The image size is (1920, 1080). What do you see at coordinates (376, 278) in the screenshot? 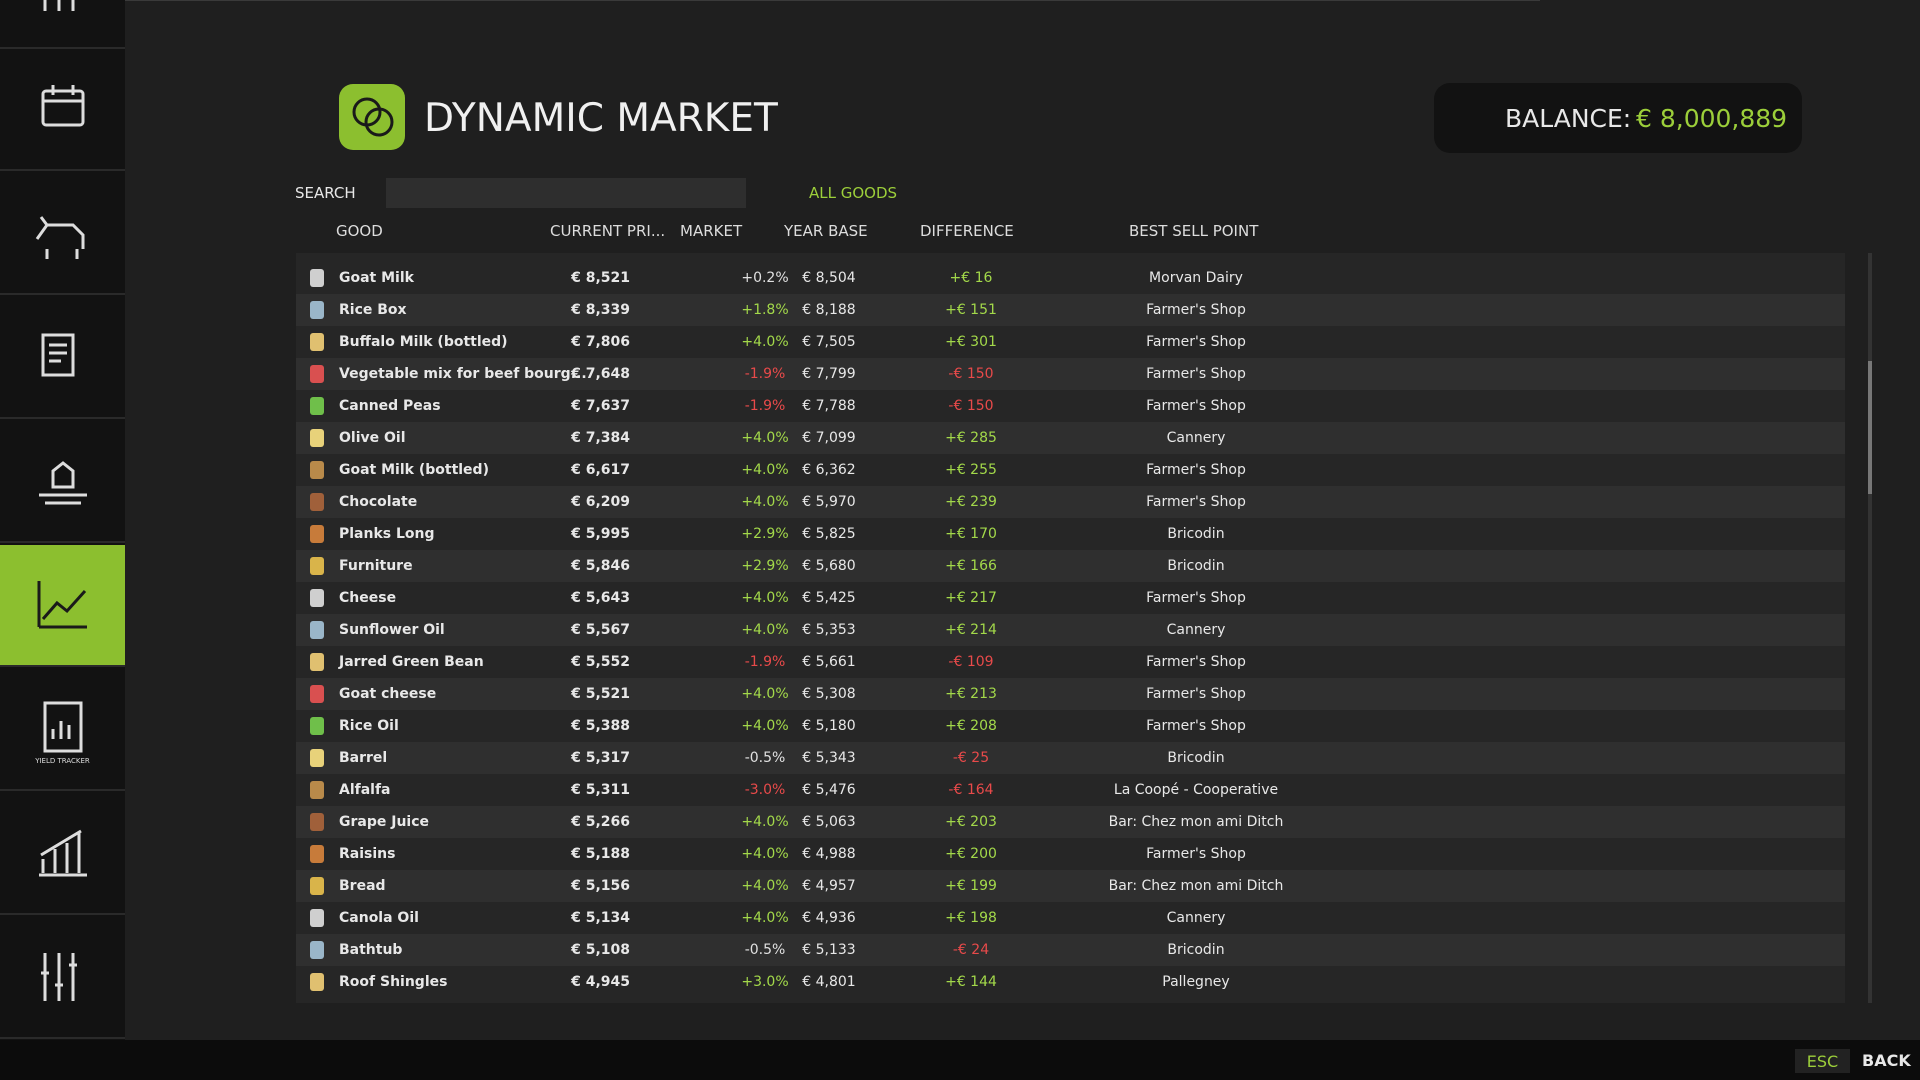
I see `good-name: Goat Milk` at bounding box center [376, 278].